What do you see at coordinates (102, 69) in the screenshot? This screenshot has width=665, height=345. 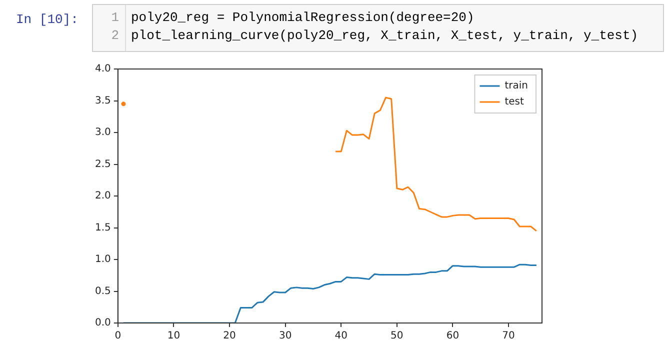 I see `y-tick-label: 4.0` at bounding box center [102, 69].